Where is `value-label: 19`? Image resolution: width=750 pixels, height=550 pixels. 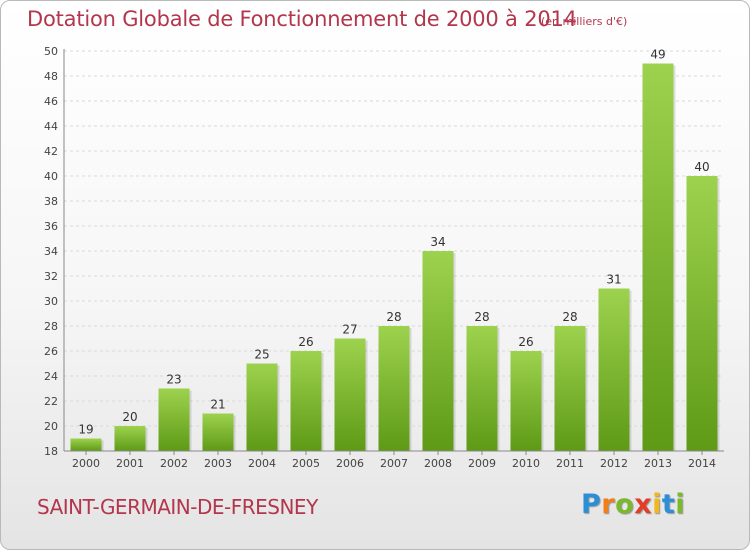 value-label: 19 is located at coordinates (85, 430).